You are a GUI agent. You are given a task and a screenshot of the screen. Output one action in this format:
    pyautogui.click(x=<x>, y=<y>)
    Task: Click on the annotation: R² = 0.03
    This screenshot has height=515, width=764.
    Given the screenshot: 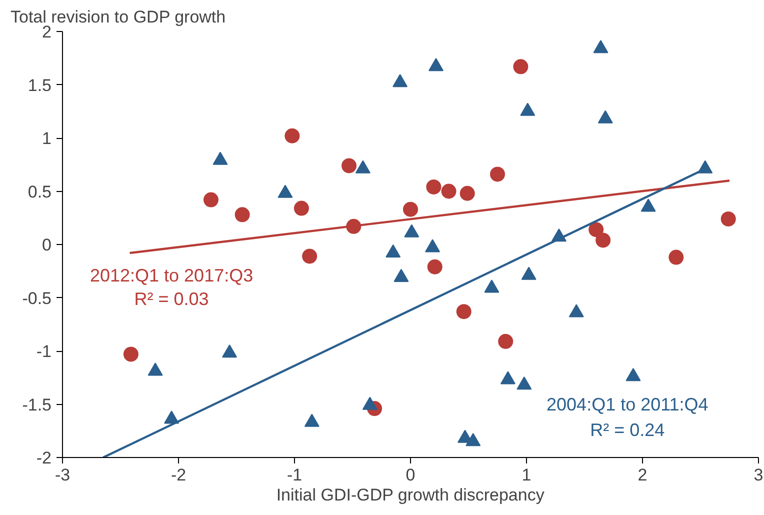 What is the action you would take?
    pyautogui.click(x=171, y=298)
    